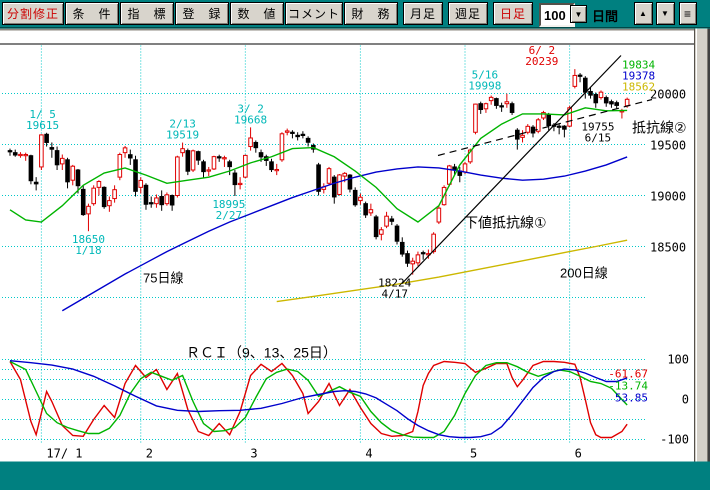 The height and width of the screenshot is (490, 710). I want to click on scroll-down-button: ▼, so click(665, 13).